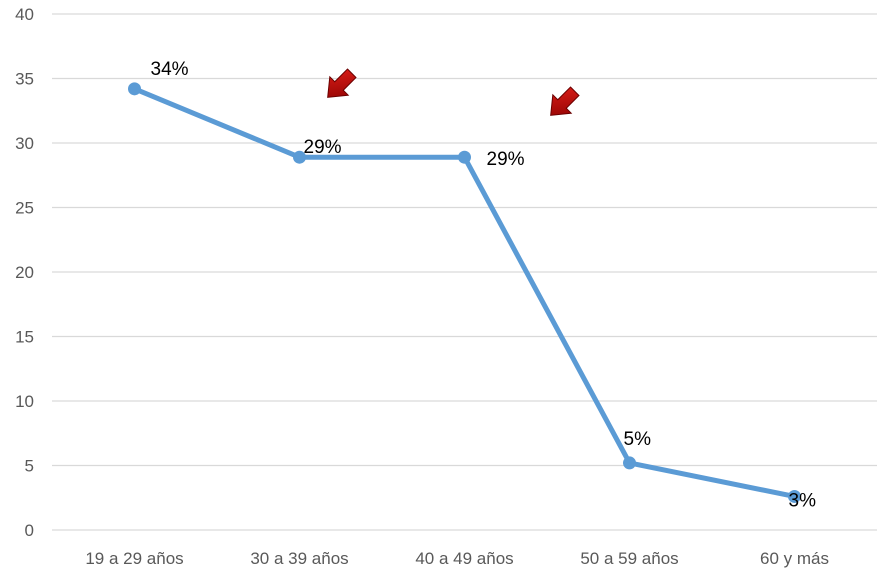  What do you see at coordinates (803, 500) in the screenshot?
I see `data-label: 3%` at bounding box center [803, 500].